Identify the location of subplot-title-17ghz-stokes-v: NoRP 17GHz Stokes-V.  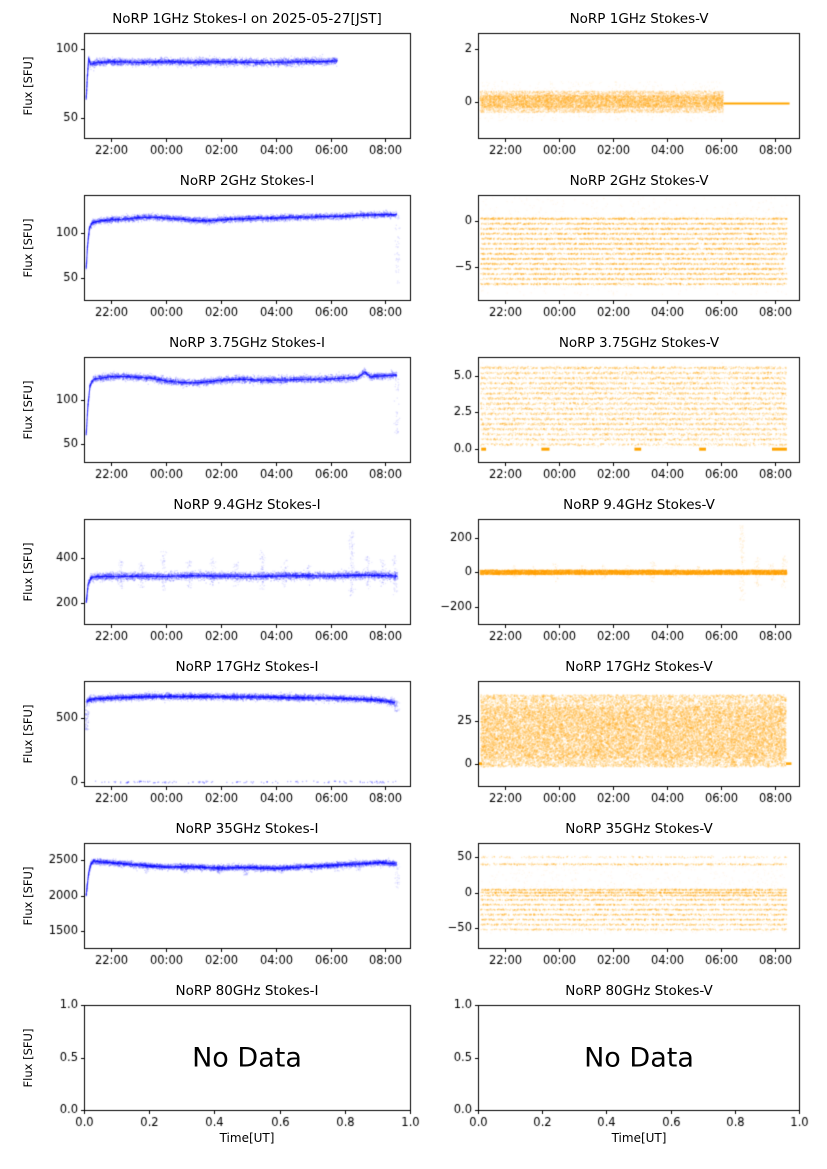
(639, 667).